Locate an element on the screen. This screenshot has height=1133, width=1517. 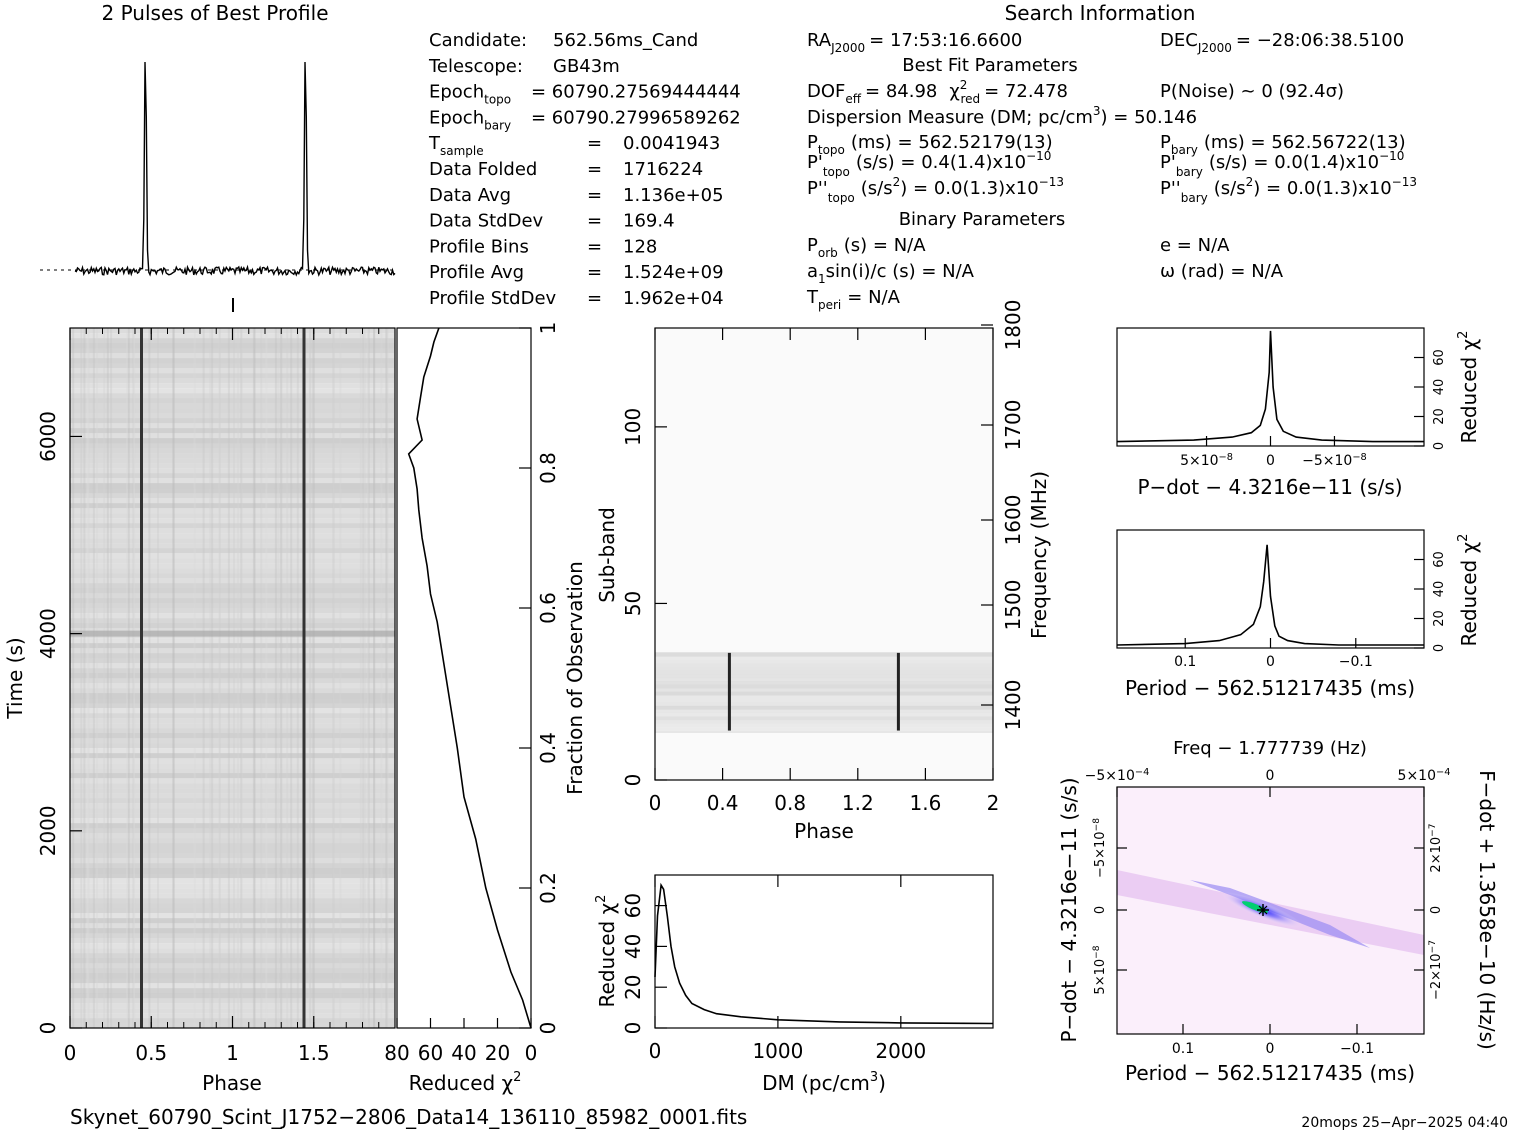
pddbary-sup: 2 is located at coordinates (1250, 182).